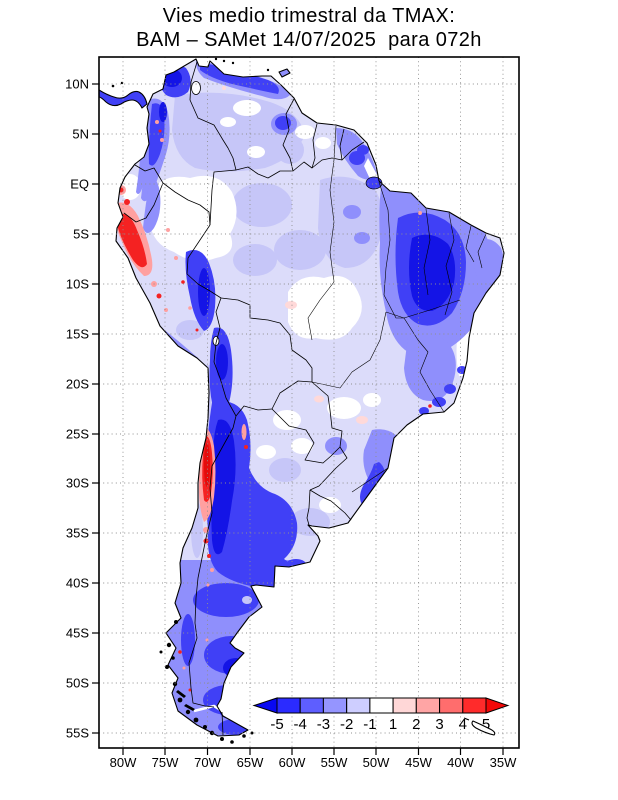 This screenshot has width=618, height=800. What do you see at coordinates (79, 184) in the screenshot?
I see `lat-label: EQ` at bounding box center [79, 184].